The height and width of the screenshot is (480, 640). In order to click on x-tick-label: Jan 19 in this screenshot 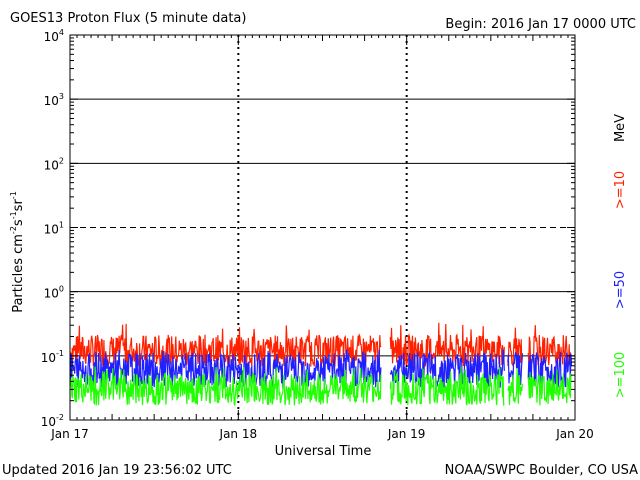, I will do `click(406, 434)`.